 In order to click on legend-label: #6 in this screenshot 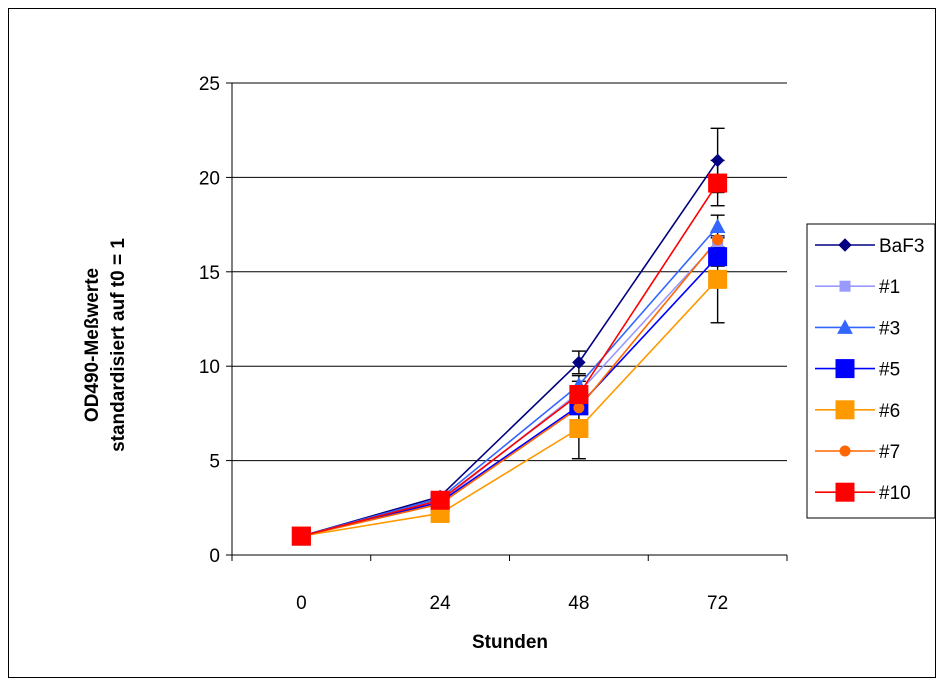, I will do `click(889, 411)`.